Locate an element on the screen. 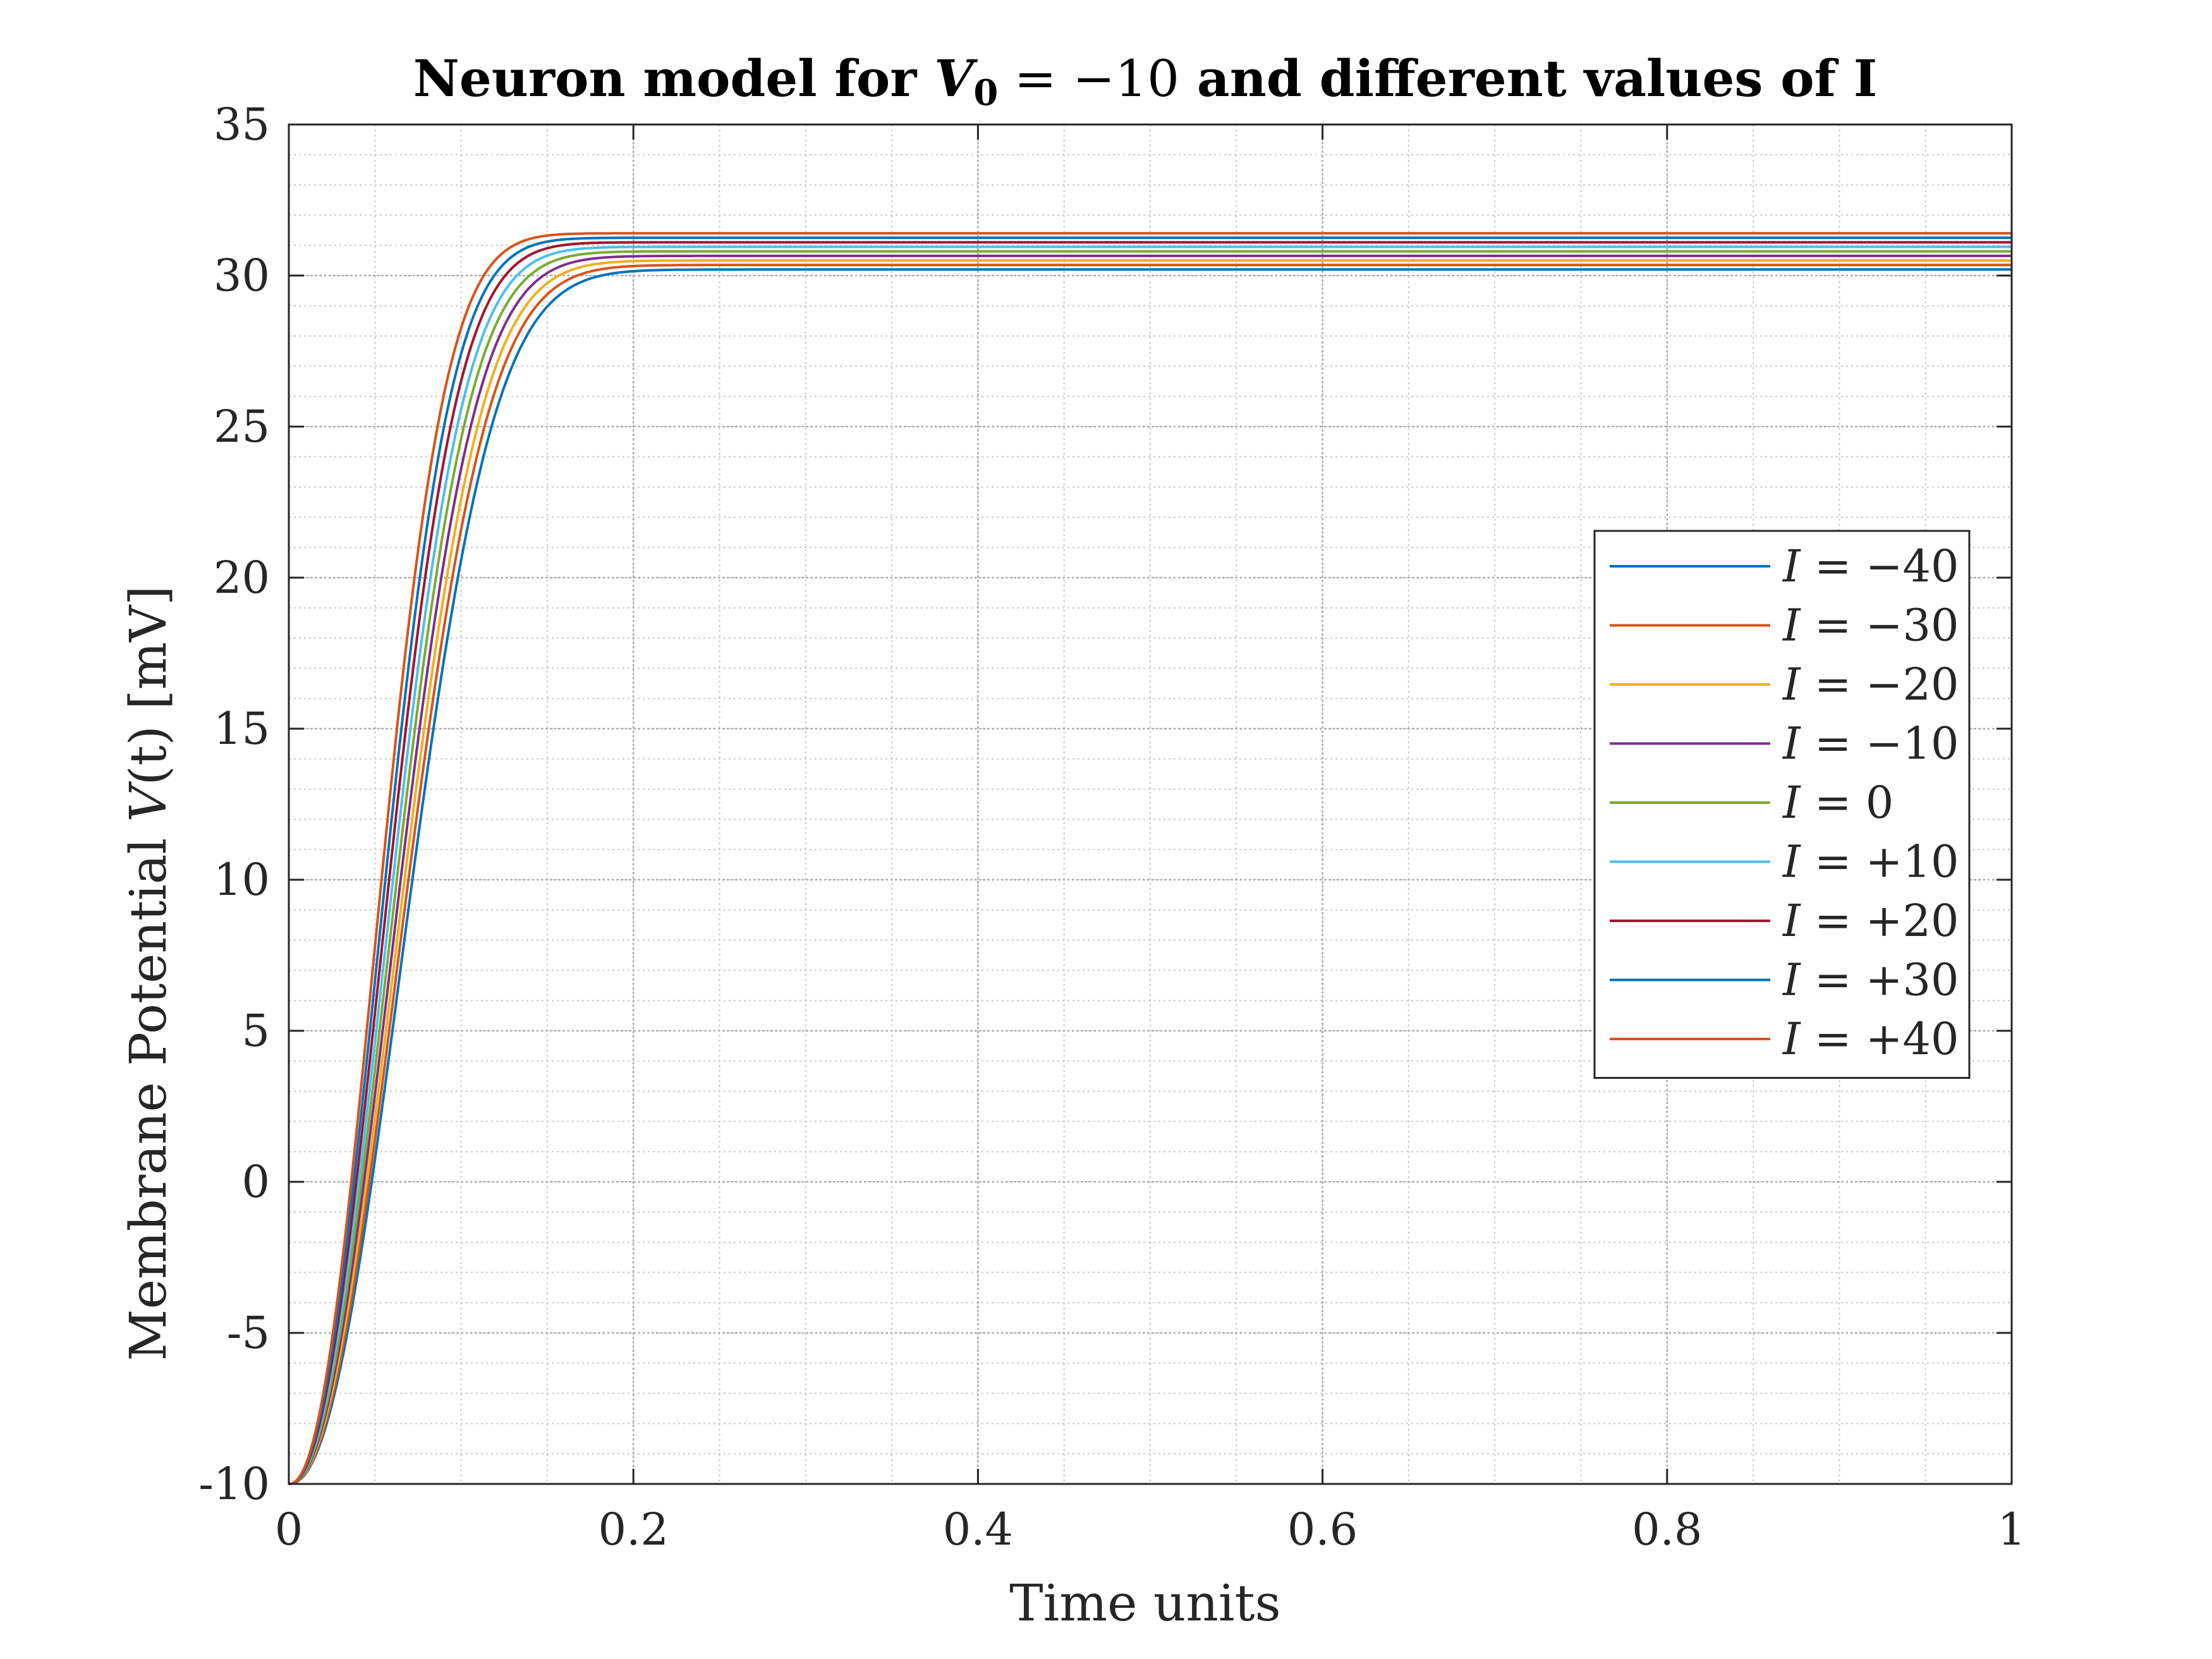 Image resolution: width=2212 pixels, height=1659 pixels. legend-label: I = +40 is located at coordinates (1871, 1039).